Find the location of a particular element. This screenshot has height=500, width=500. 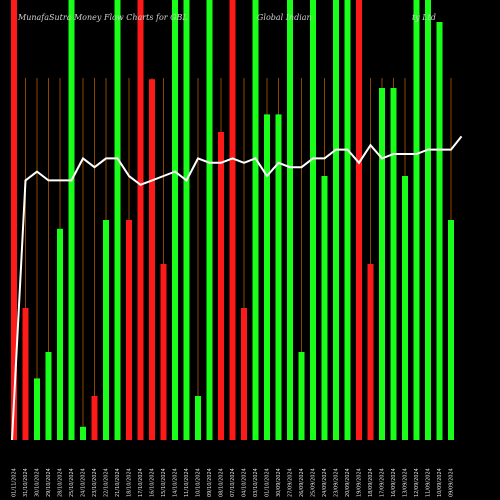

x-tick-label: 07/10/2024 is located at coordinates (233, 482).